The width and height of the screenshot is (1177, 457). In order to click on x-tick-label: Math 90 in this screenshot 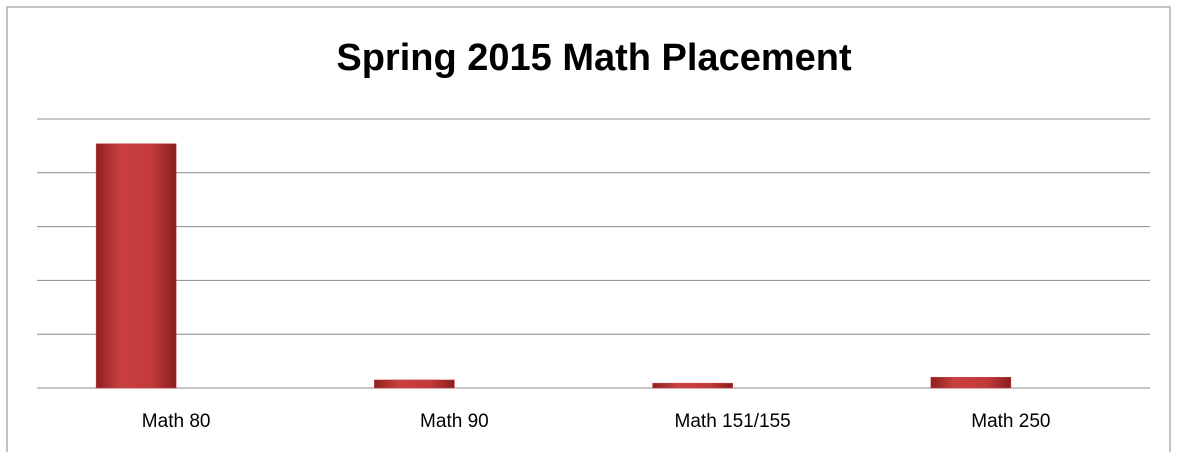, I will do `click(454, 421)`.